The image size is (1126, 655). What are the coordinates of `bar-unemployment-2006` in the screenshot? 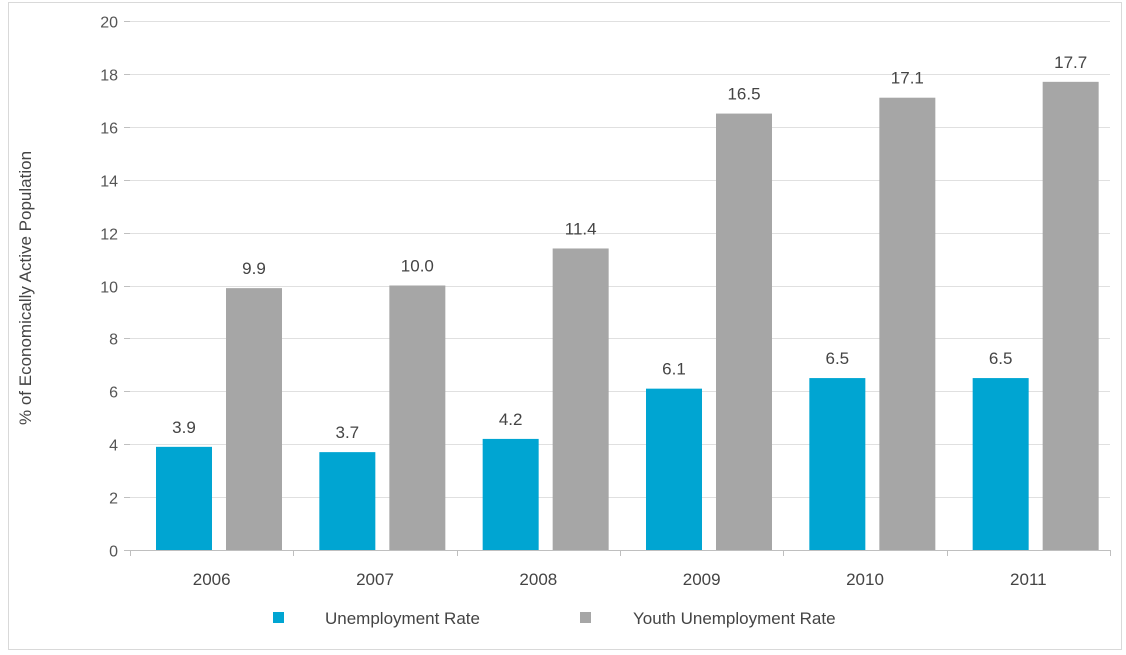 It's located at (184, 498).